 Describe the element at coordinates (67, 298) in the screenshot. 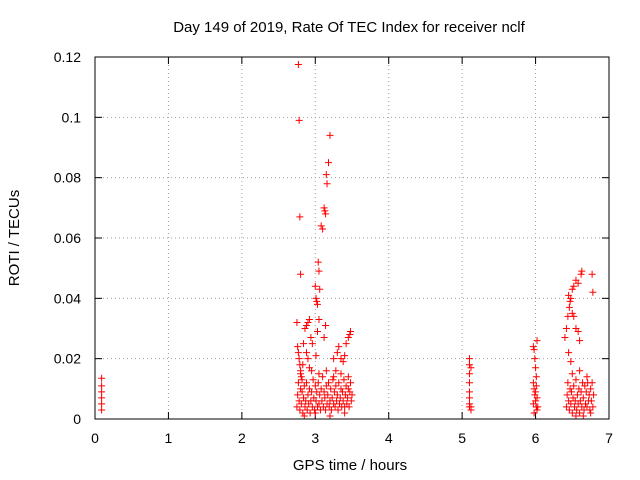

I see `y-tick-label: 0.04` at that location.